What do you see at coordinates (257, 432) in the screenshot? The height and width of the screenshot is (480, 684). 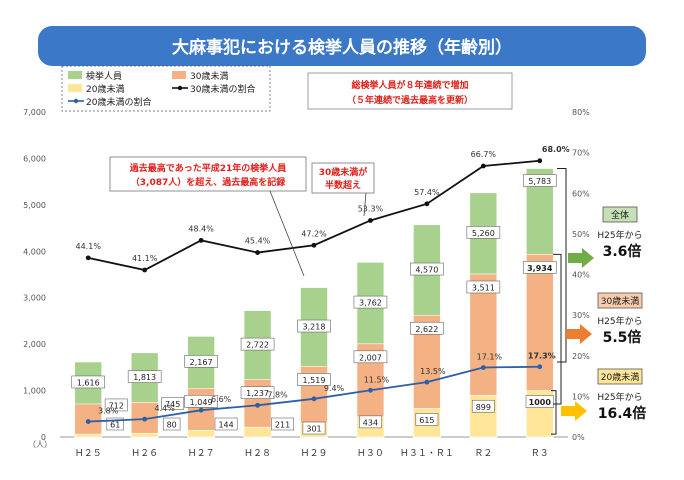 I see `bar-under20` at bounding box center [257, 432].